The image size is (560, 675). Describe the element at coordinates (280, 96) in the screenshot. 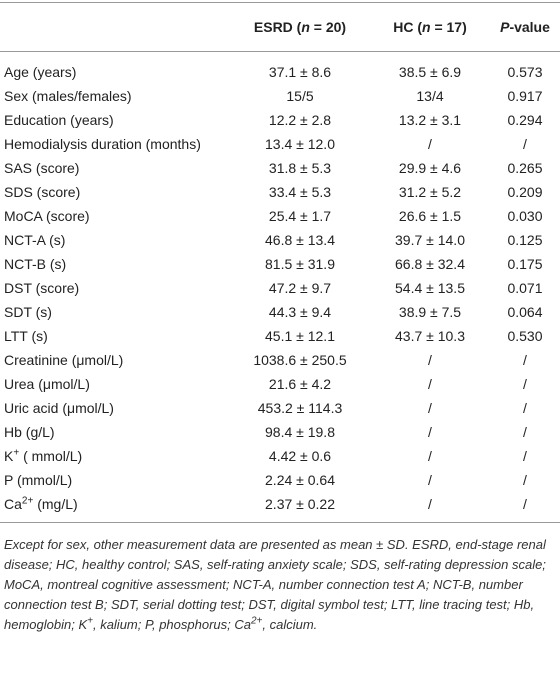

I see `table-row: Sex (males/females) 15/5 13/4 0.917` at that location.